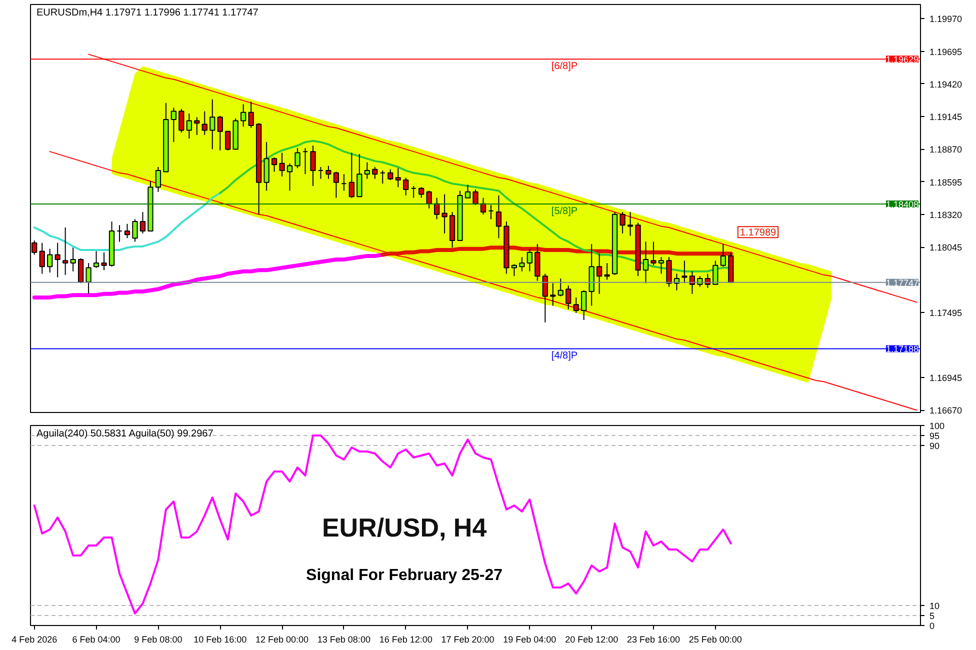  I want to click on annotation: [6/8]P, so click(564, 66).